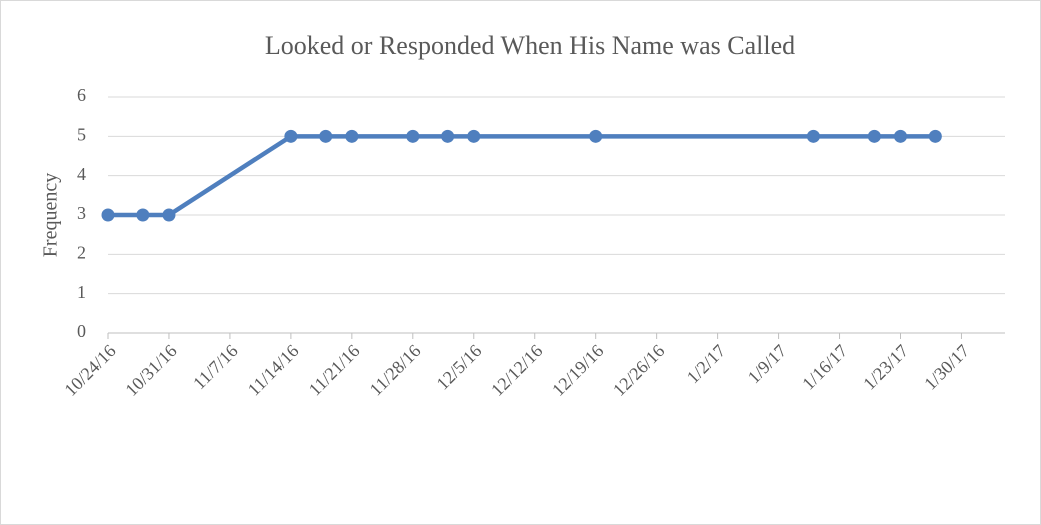 The width and height of the screenshot is (1041, 525). Describe the element at coordinates (81, 292) in the screenshot. I see `y-tick-label: 1` at that location.